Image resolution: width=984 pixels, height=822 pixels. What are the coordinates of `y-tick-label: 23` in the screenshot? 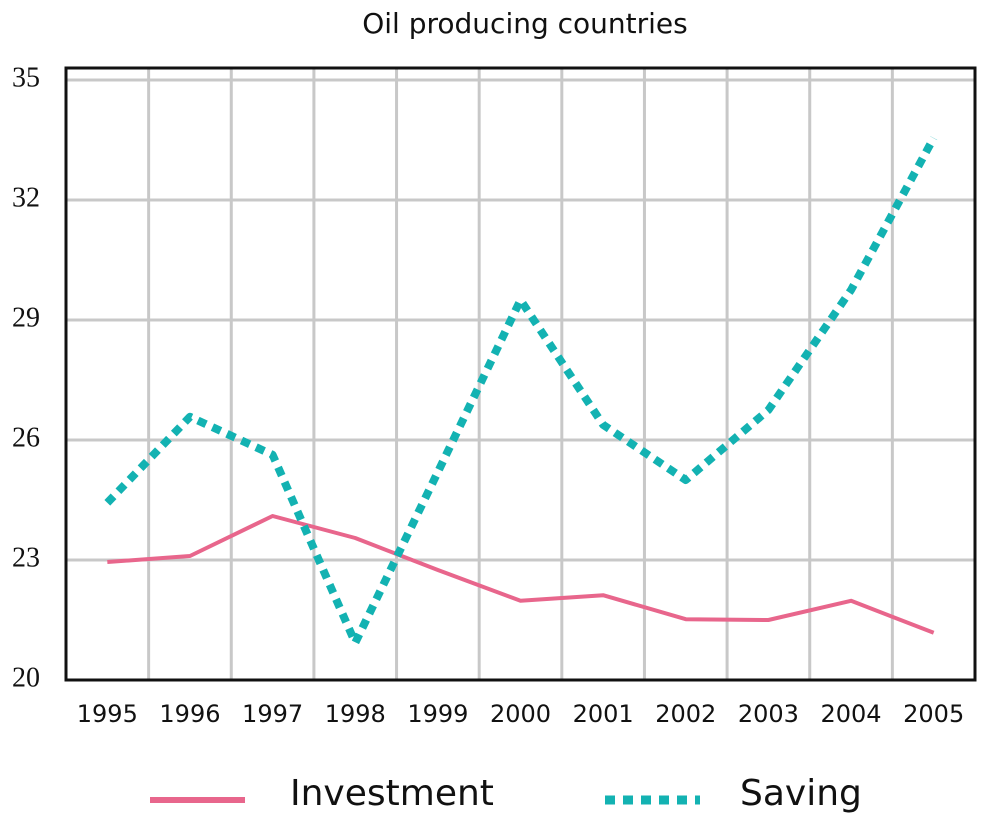 It's located at (26, 557).